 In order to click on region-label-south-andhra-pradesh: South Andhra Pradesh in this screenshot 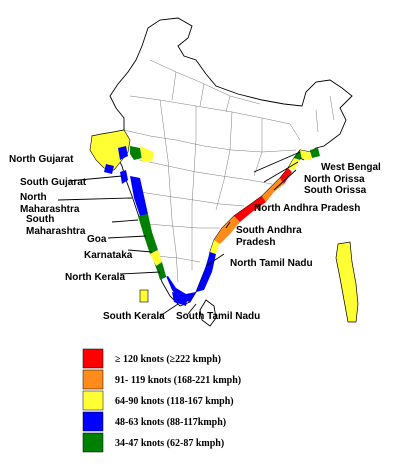, I will do `click(269, 236)`.